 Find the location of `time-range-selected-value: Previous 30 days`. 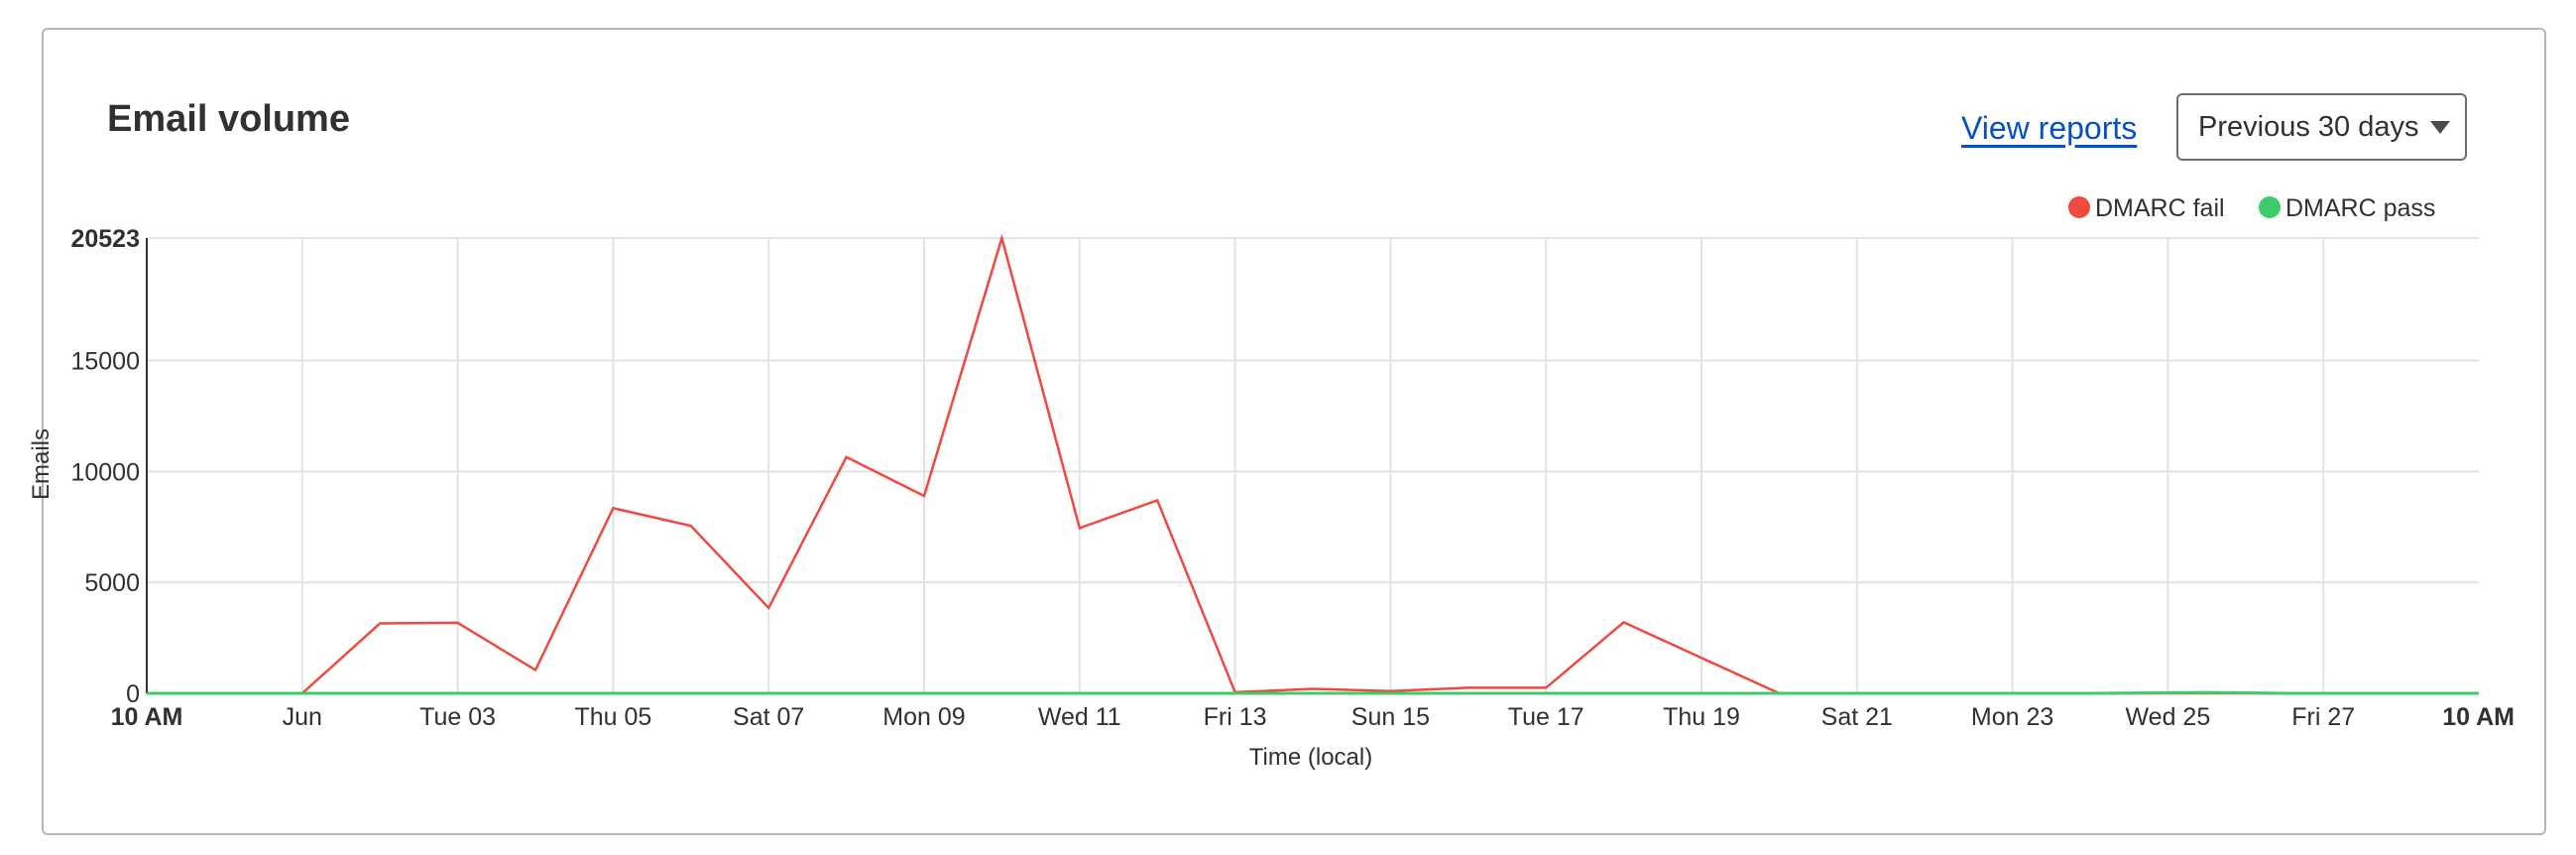

time-range-selected-value: Previous 30 days is located at coordinates (2309, 127).